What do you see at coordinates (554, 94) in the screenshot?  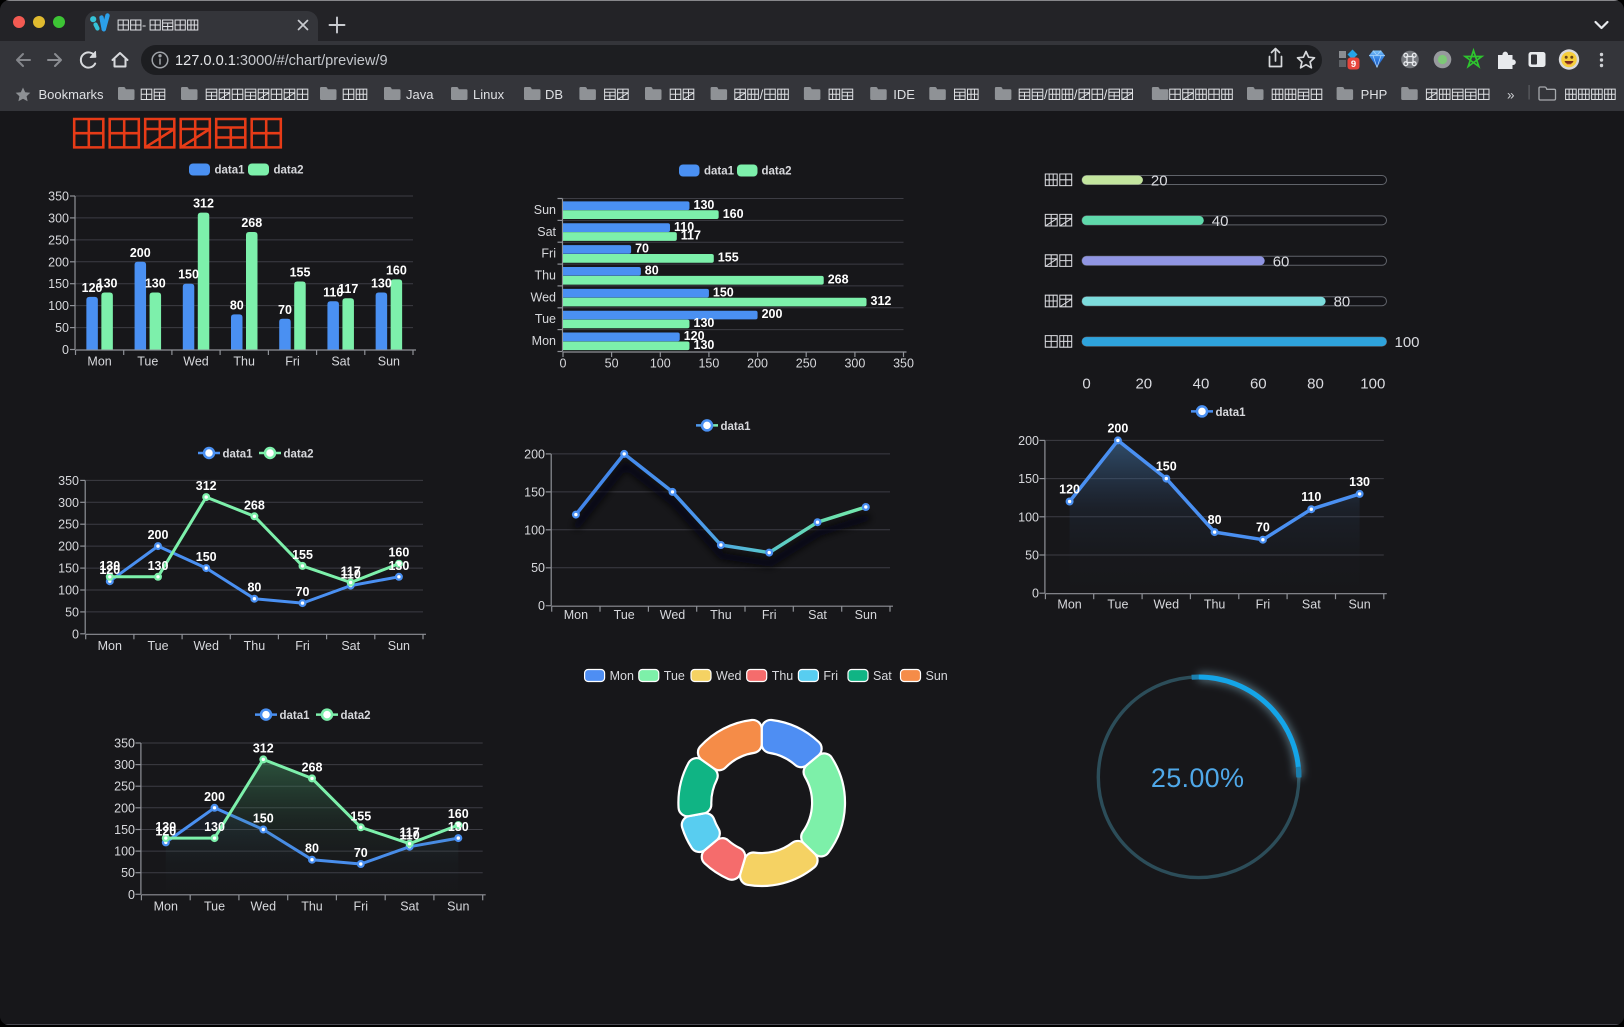 I see `svg-text: DB` at bounding box center [554, 94].